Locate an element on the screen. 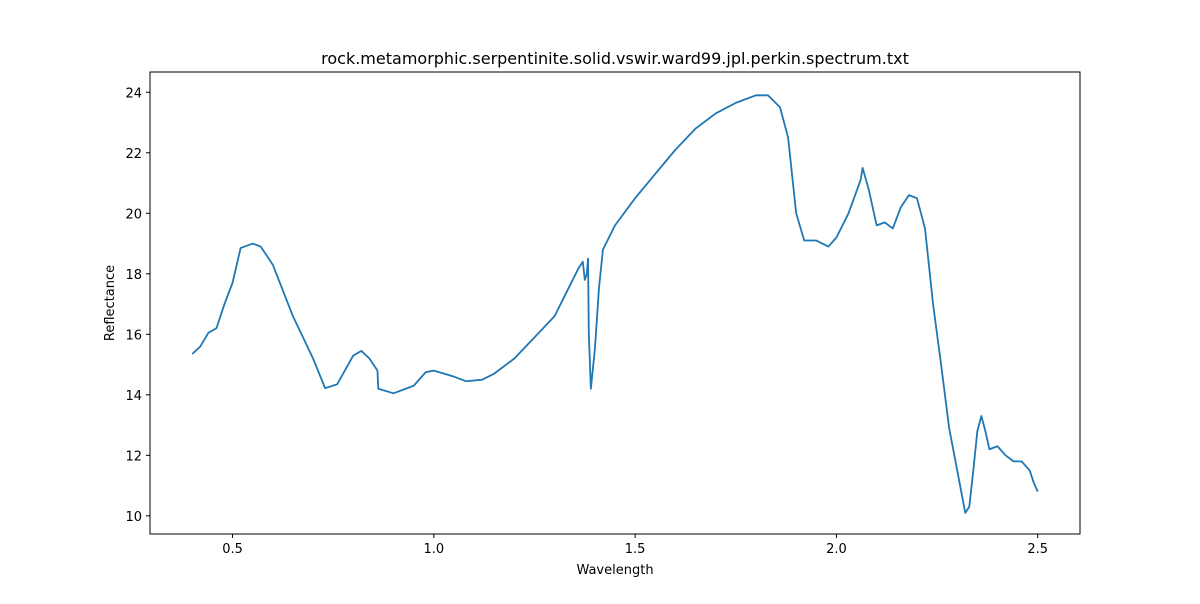 Image resolution: width=1200 pixels, height=604 pixels. y-tick-label: 10 is located at coordinates (133, 517).